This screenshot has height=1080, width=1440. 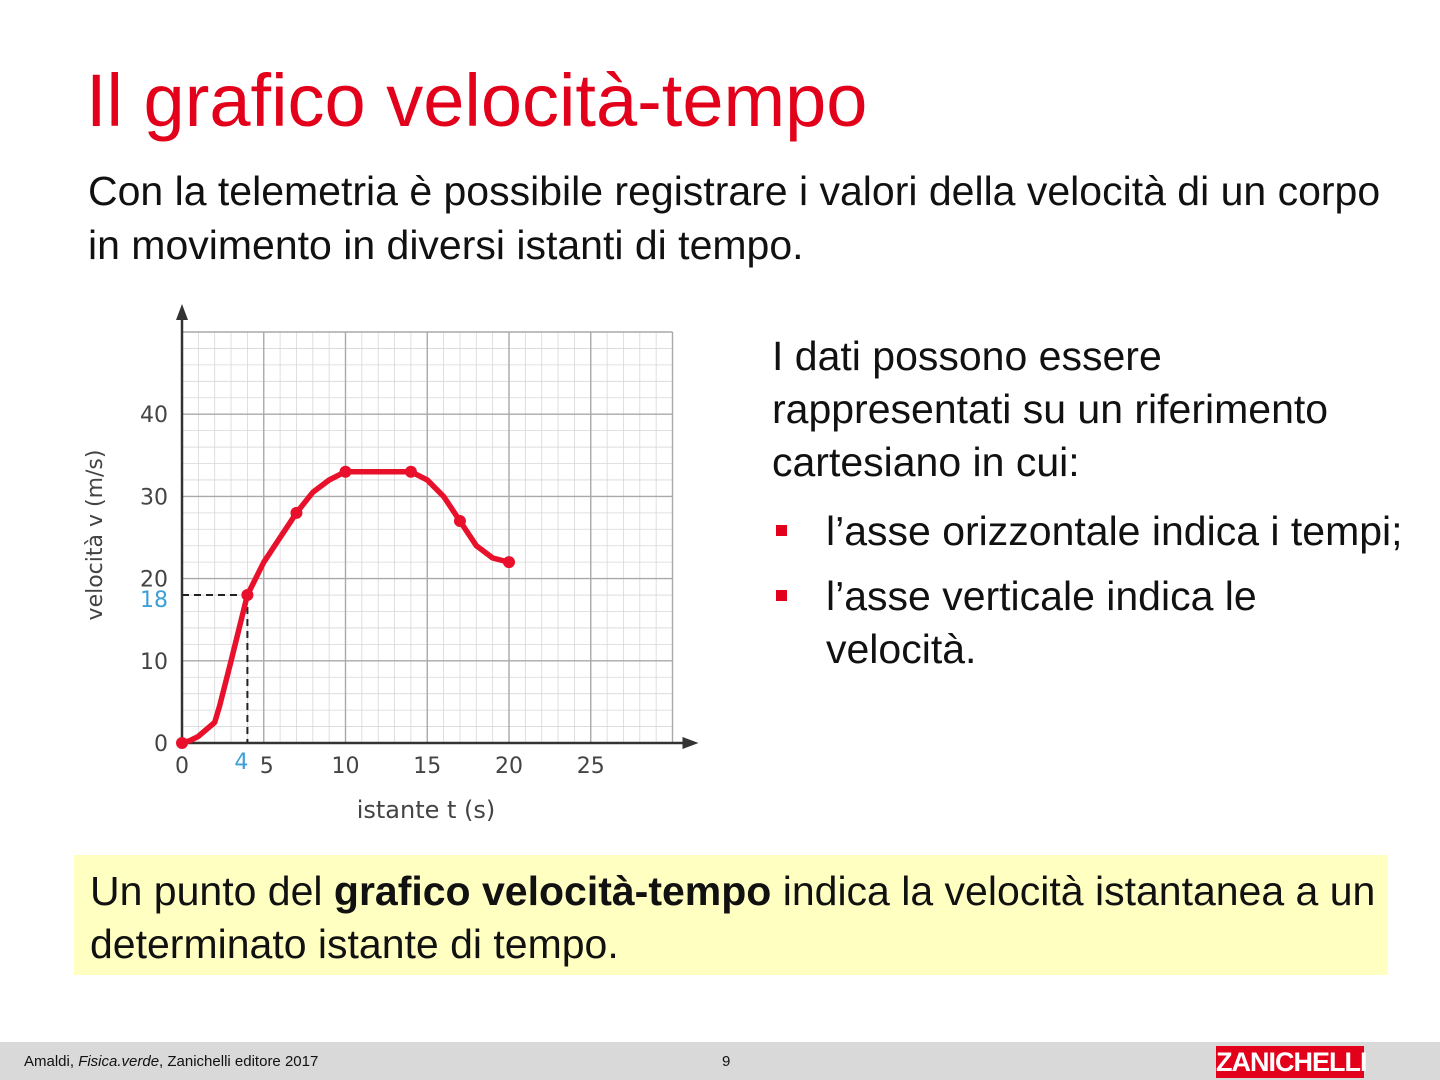 I want to click on footer-publisher: , Zanichelli editore 2017, so click(x=239, y=1061).